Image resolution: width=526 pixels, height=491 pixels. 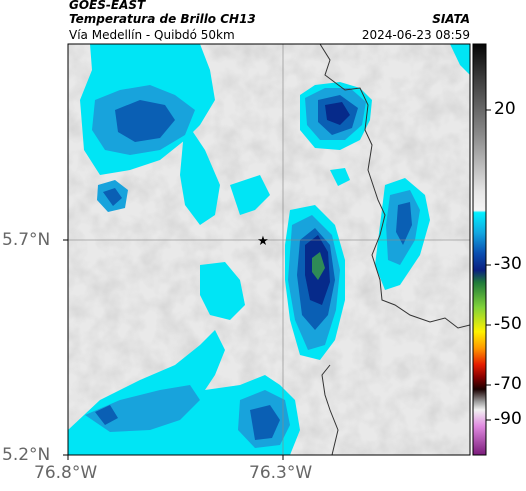 What do you see at coordinates (26, 240) in the screenshot?
I see `lat-label-5-7: 5.7°N` at bounding box center [26, 240].